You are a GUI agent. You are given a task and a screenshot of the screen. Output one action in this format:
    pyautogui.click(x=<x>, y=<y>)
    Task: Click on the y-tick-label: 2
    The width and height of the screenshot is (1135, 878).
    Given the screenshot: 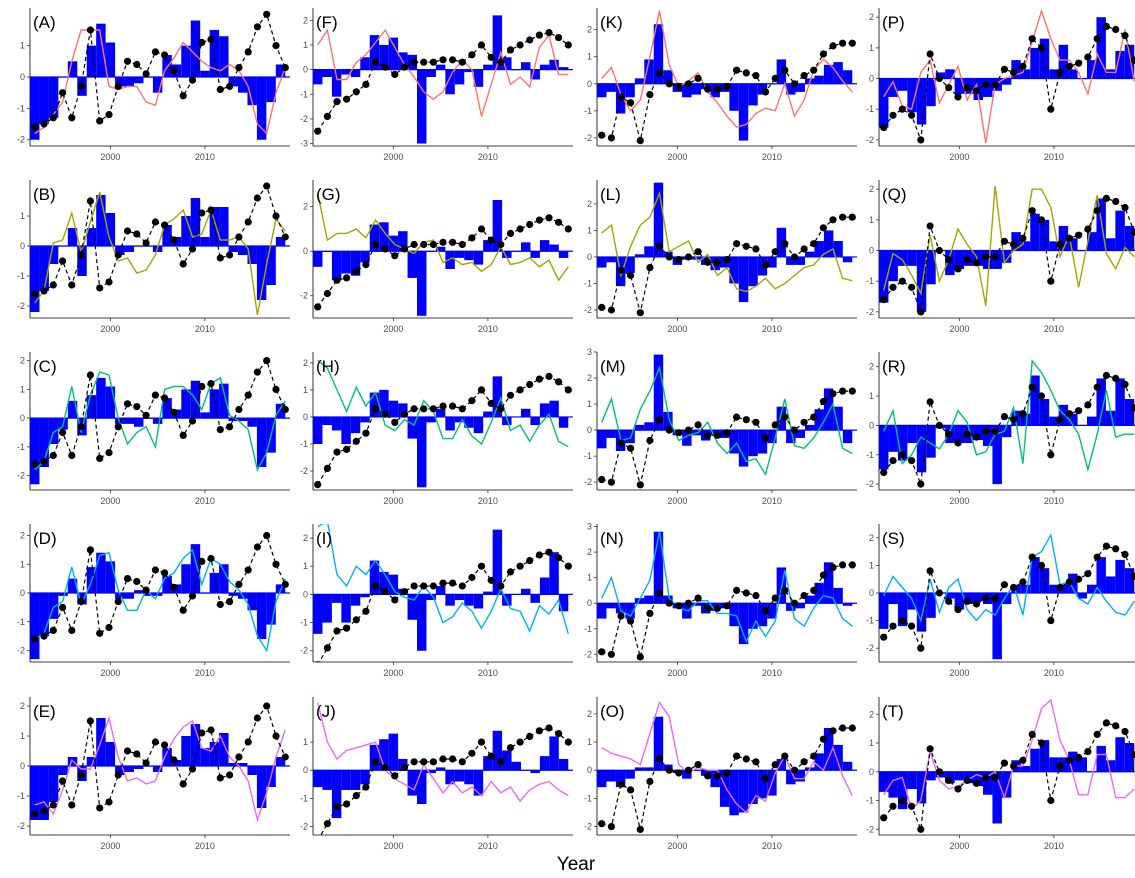 What is the action you would take?
    pyautogui.click(x=305, y=207)
    